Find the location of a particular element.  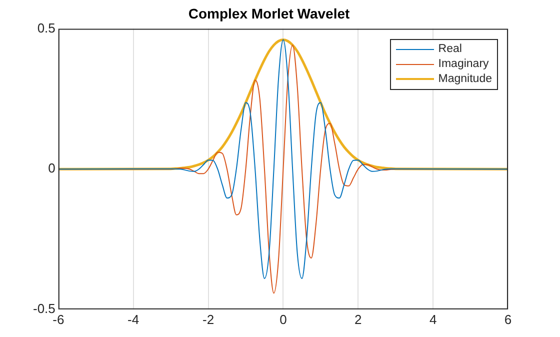

y-tick-label: 0.5 is located at coordinates (46, 28).